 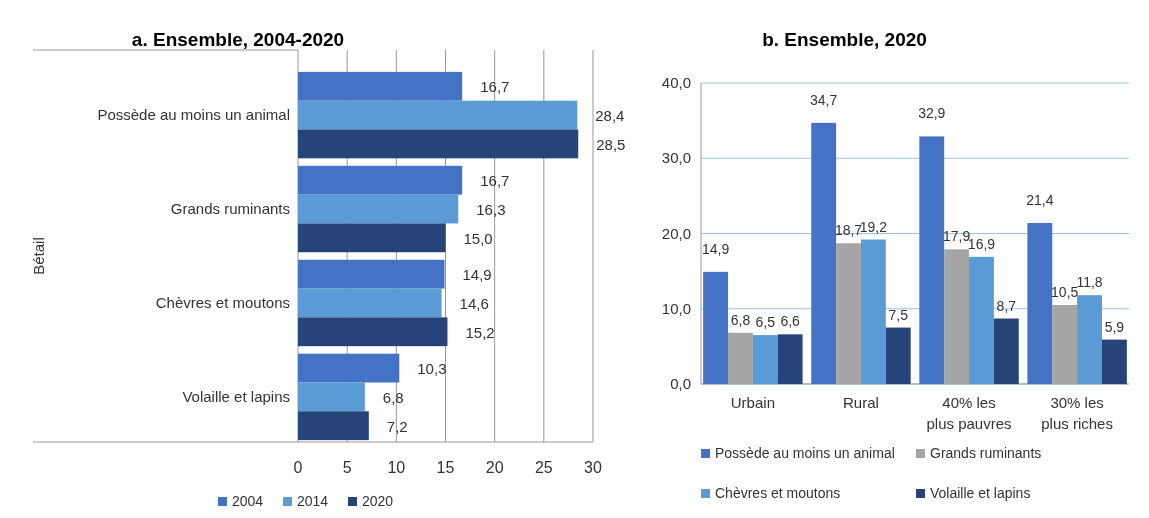 I want to click on y-tick-label: Volaille et lapins, so click(x=236, y=396).